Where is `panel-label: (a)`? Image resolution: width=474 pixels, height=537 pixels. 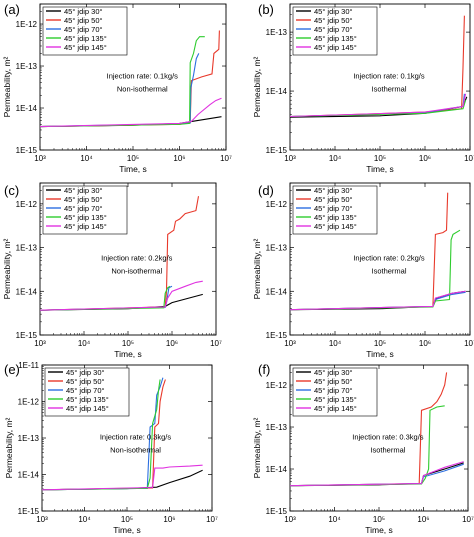
panel-label: (a) is located at coordinates (12, 9).